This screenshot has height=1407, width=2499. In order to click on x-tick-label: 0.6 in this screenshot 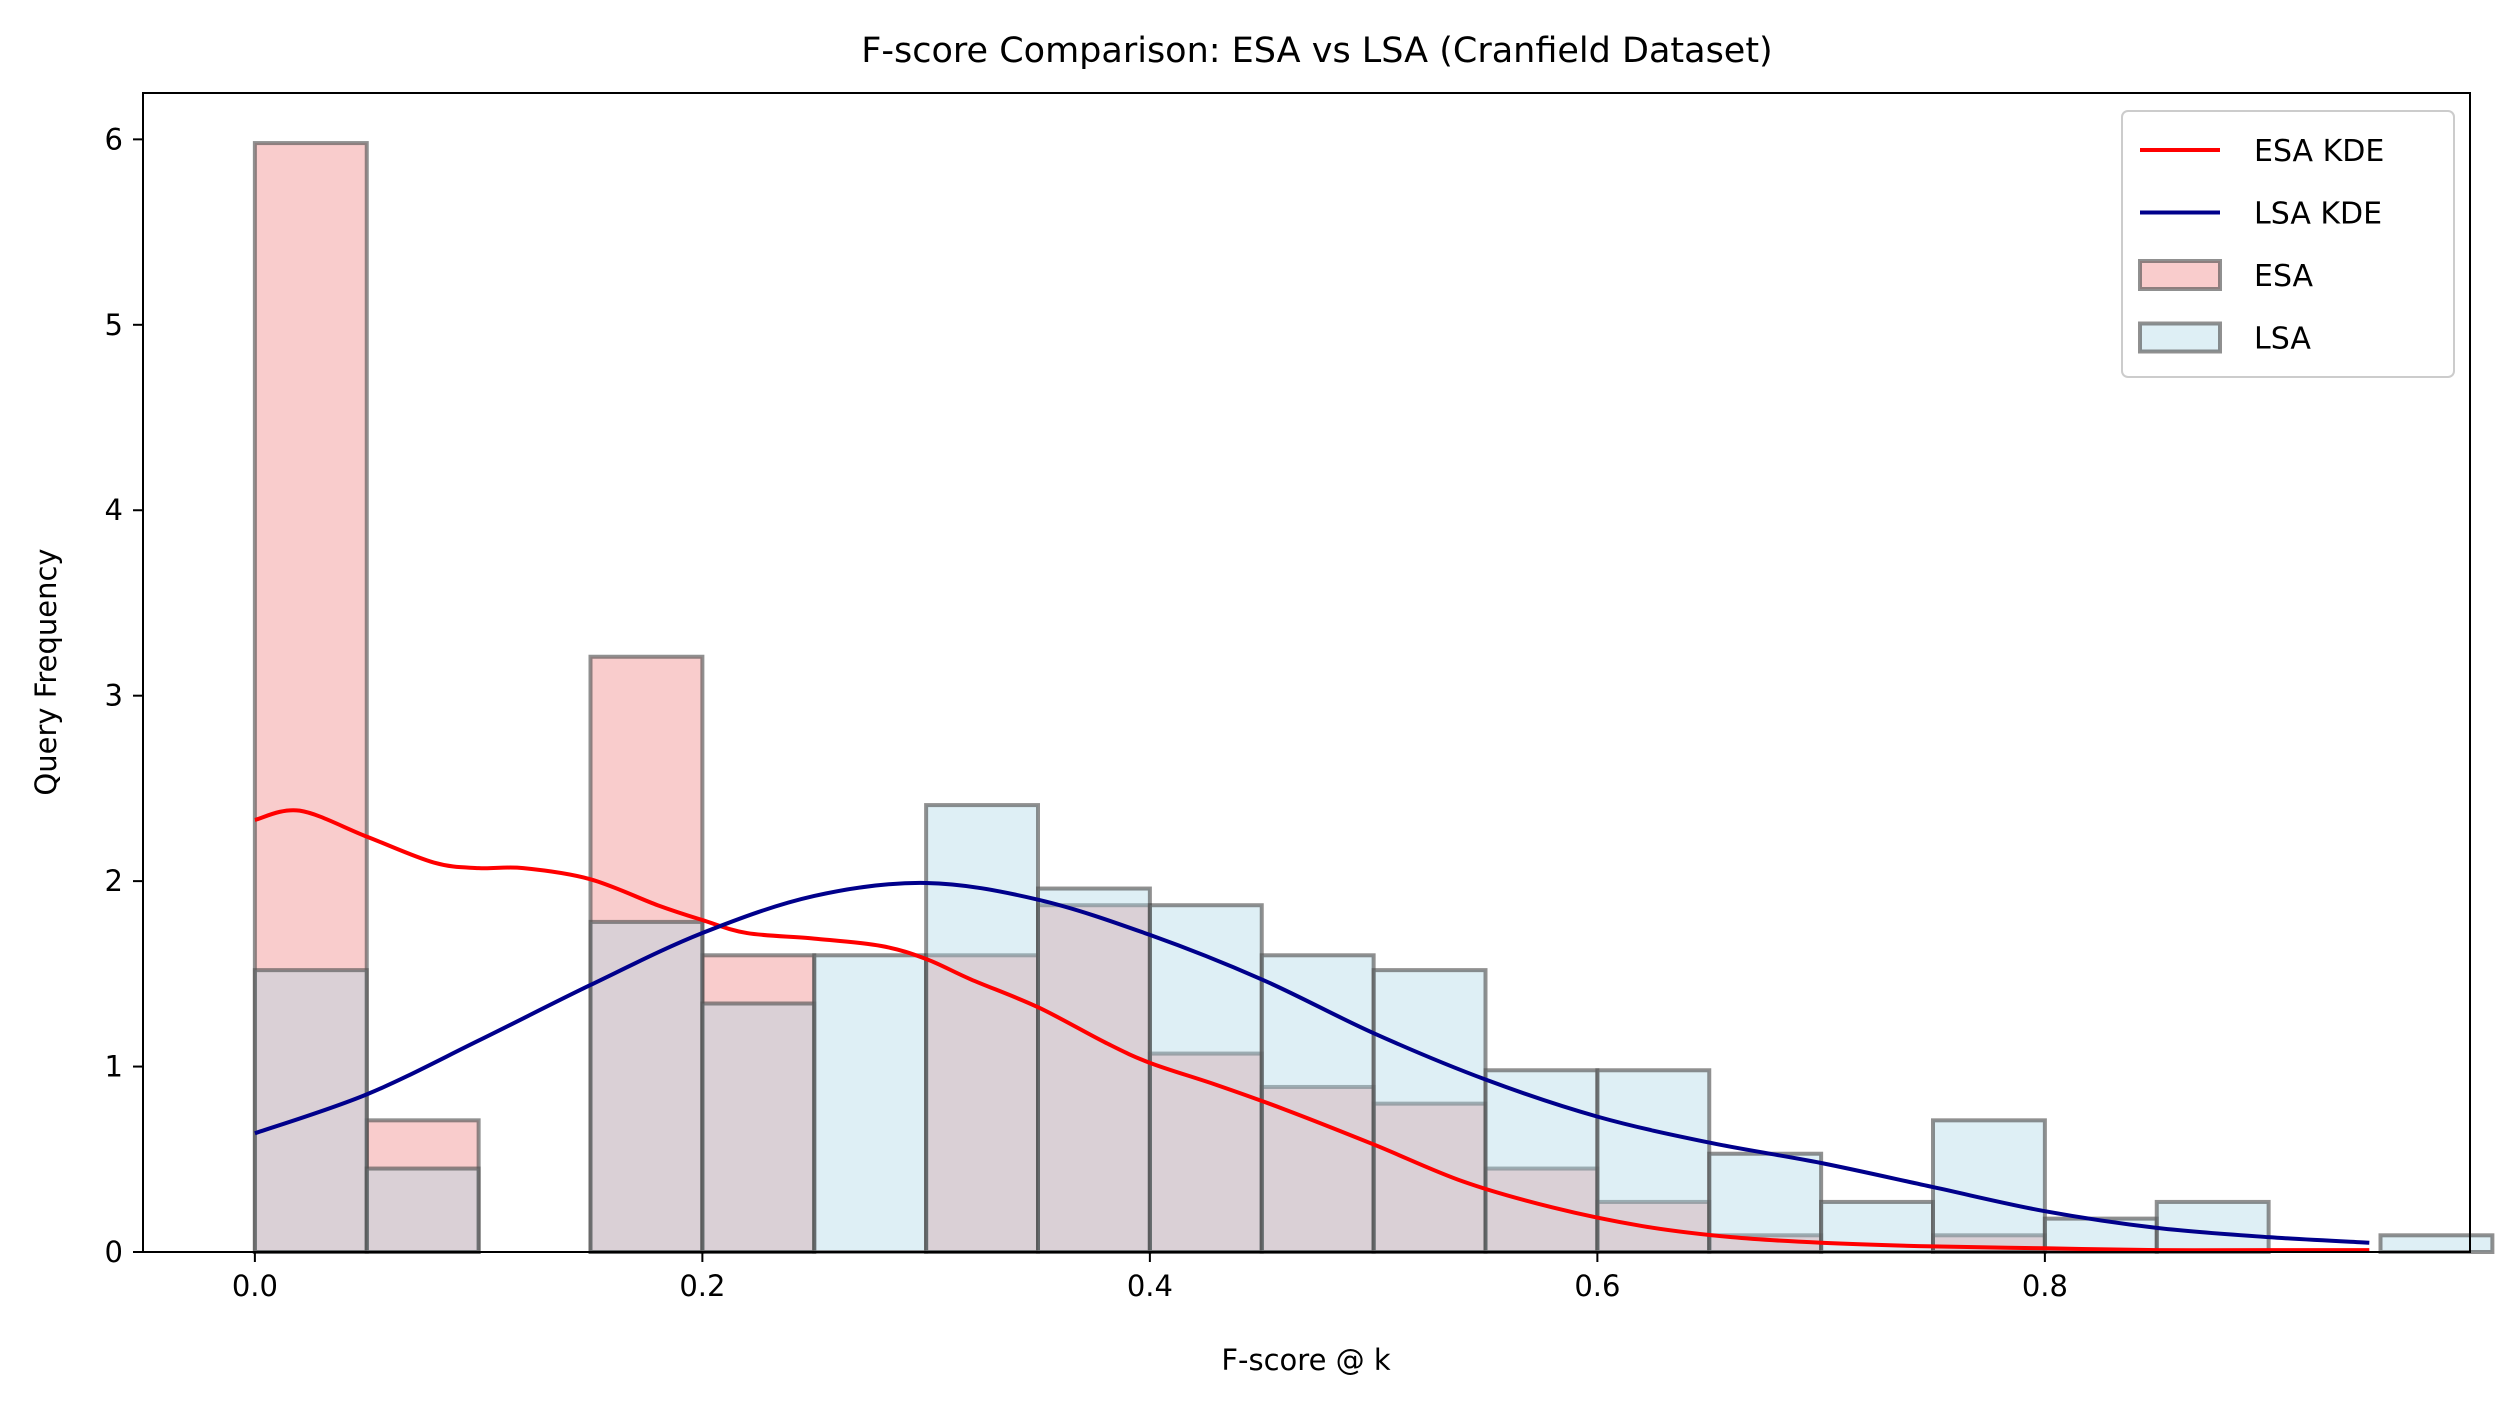, I will do `click(1597, 1286)`.